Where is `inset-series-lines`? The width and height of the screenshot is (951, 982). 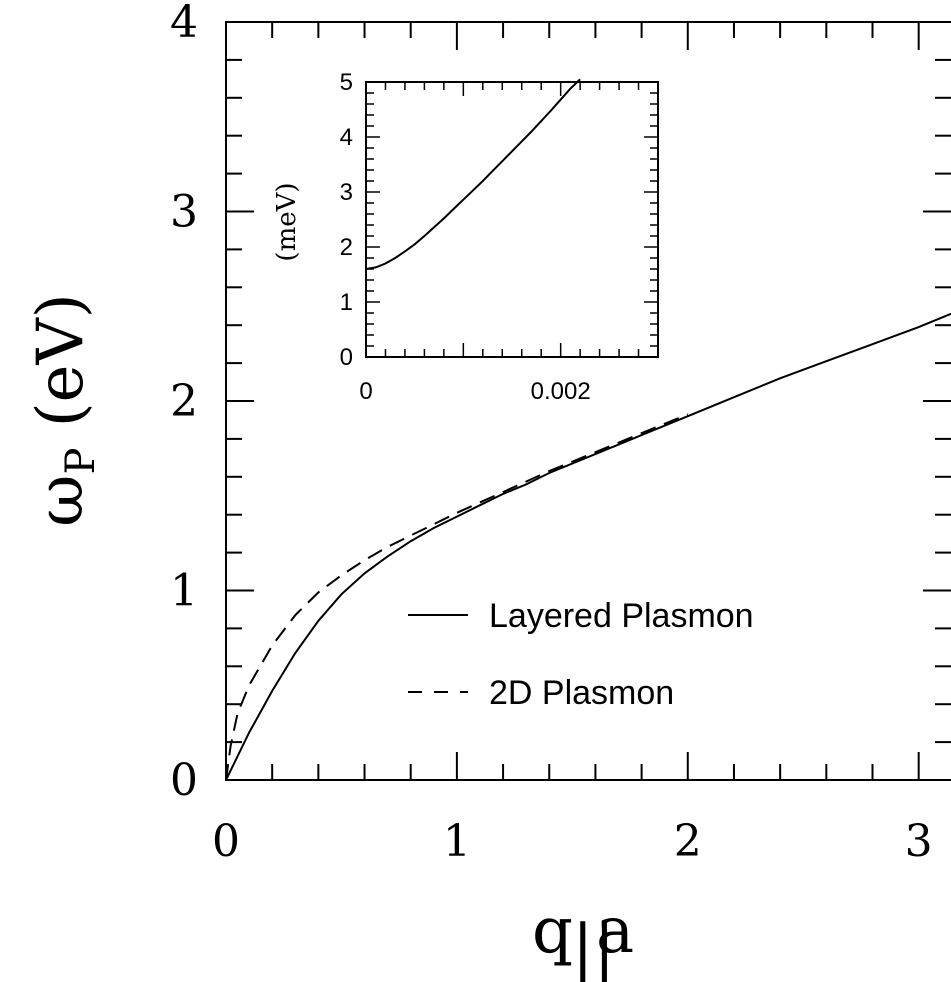
inset-series-lines is located at coordinates (473, 174).